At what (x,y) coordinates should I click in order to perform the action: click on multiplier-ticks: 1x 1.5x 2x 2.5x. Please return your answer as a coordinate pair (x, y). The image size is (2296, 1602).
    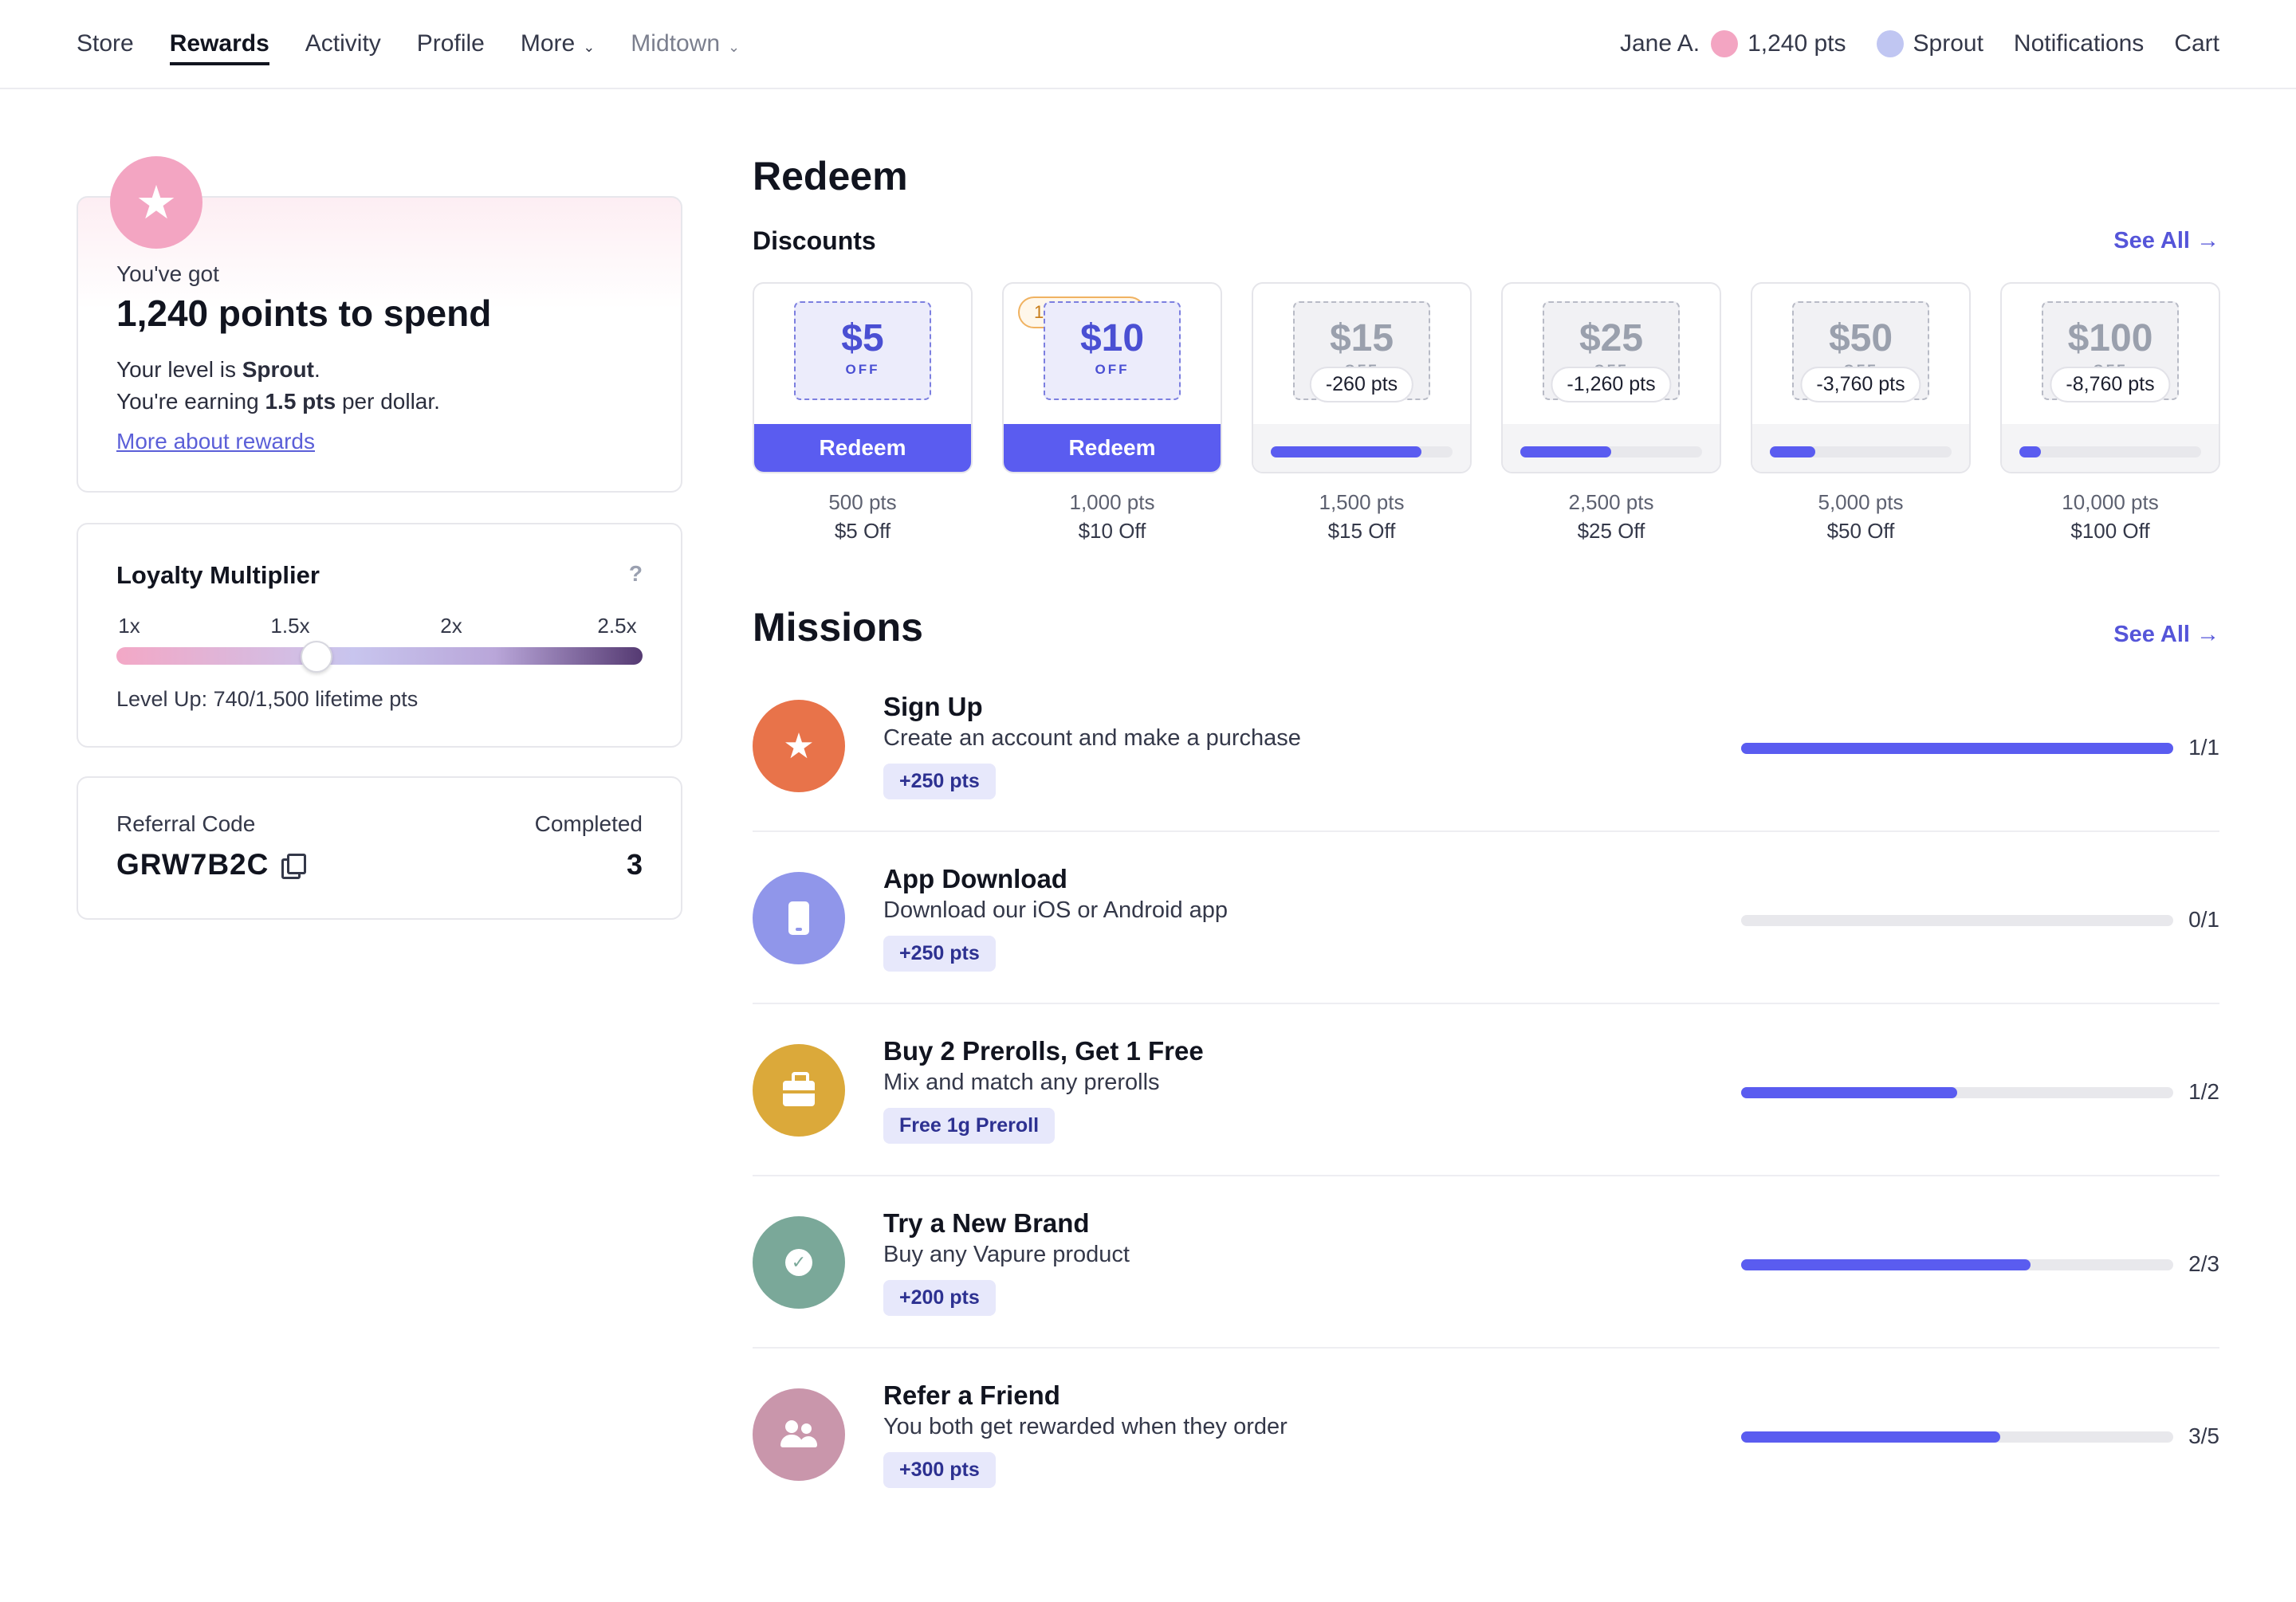
    Looking at the image, I should click on (379, 630).